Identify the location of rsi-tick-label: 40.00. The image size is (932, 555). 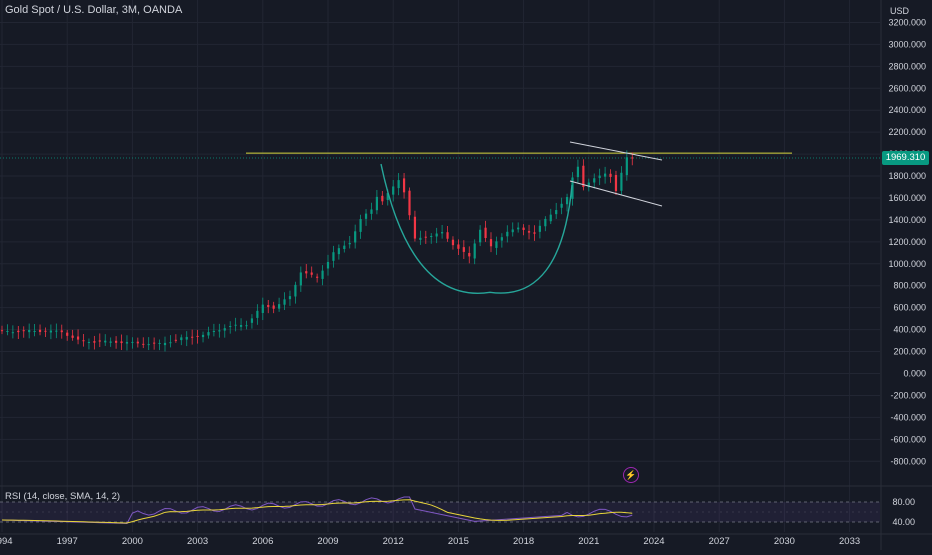
(903, 522).